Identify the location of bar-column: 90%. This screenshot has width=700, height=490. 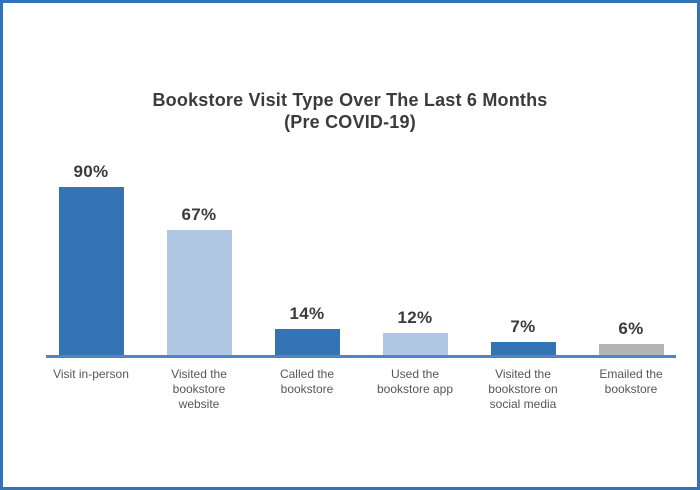
(91, 254).